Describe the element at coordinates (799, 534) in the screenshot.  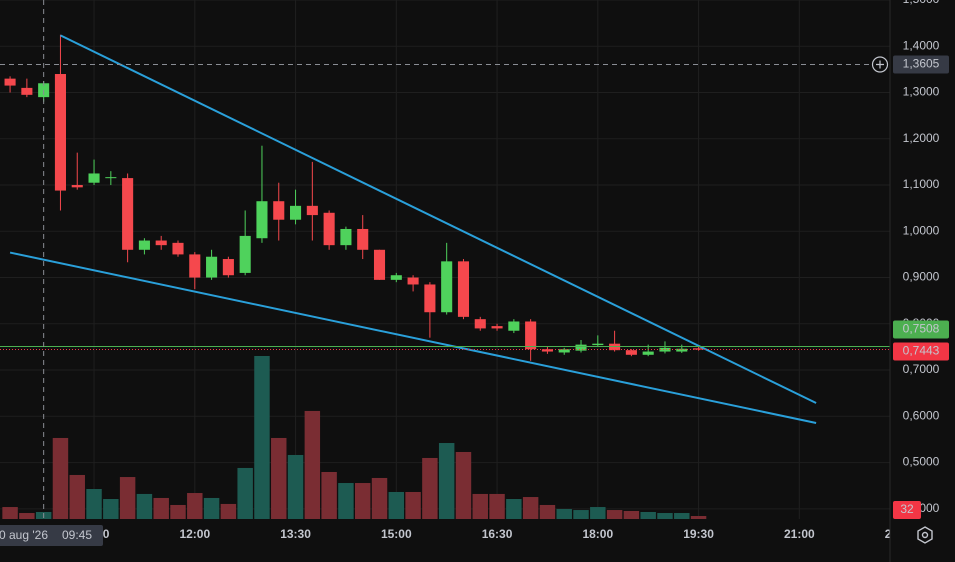
I see `x-tick-label: 21:00` at that location.